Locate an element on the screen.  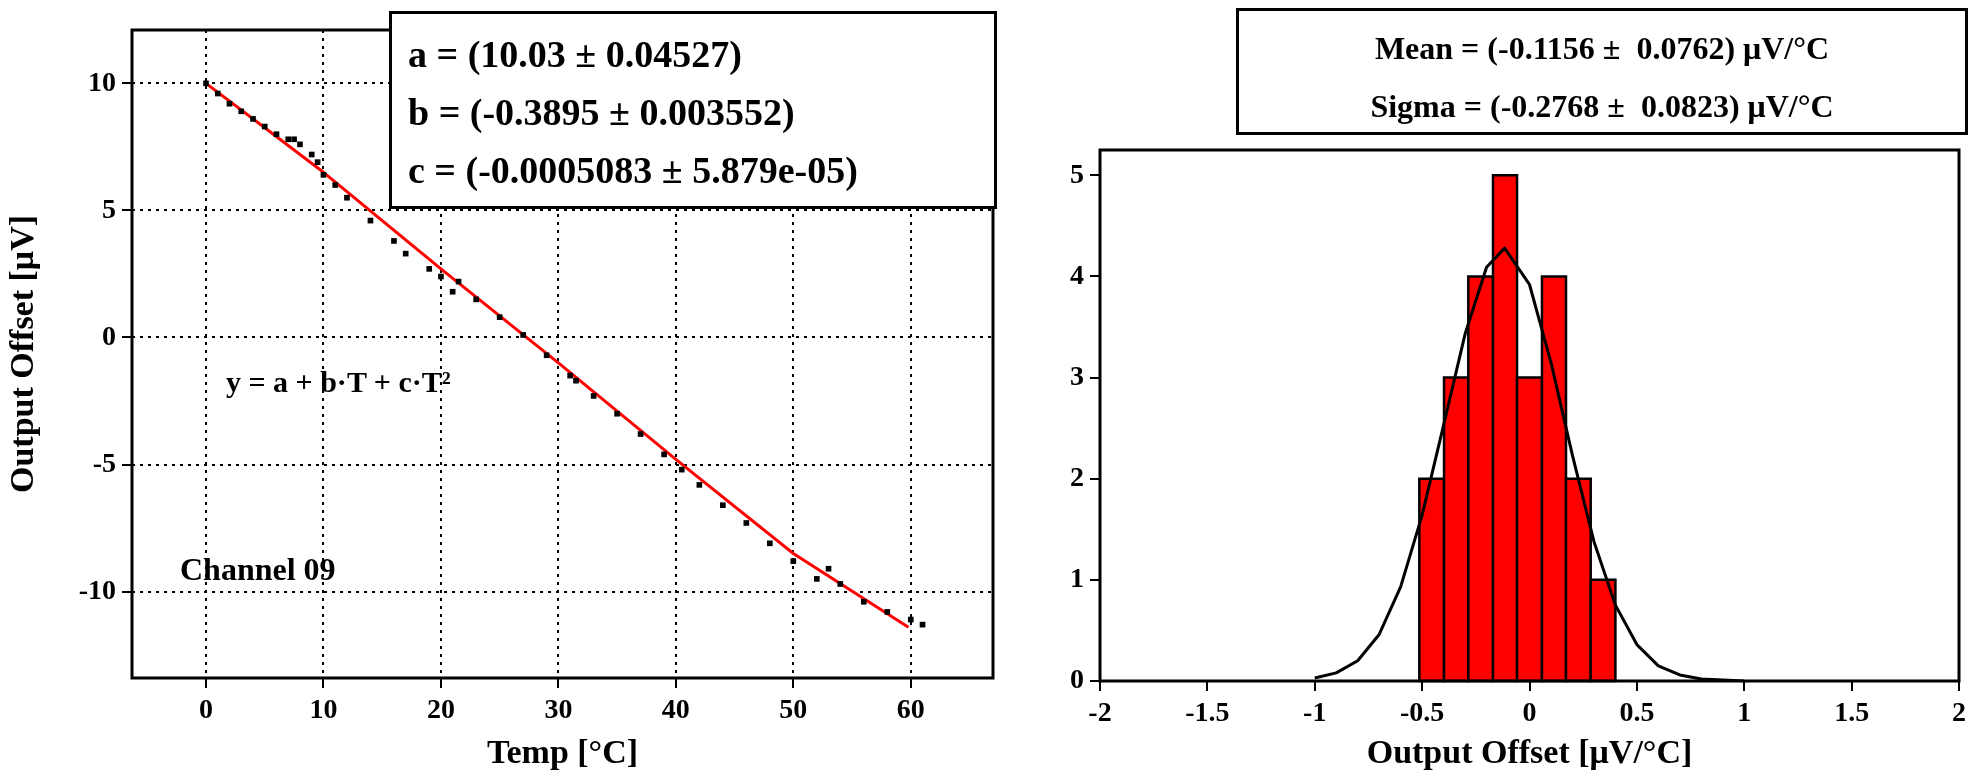
y-tick-label: 1 is located at coordinates (1077, 578).